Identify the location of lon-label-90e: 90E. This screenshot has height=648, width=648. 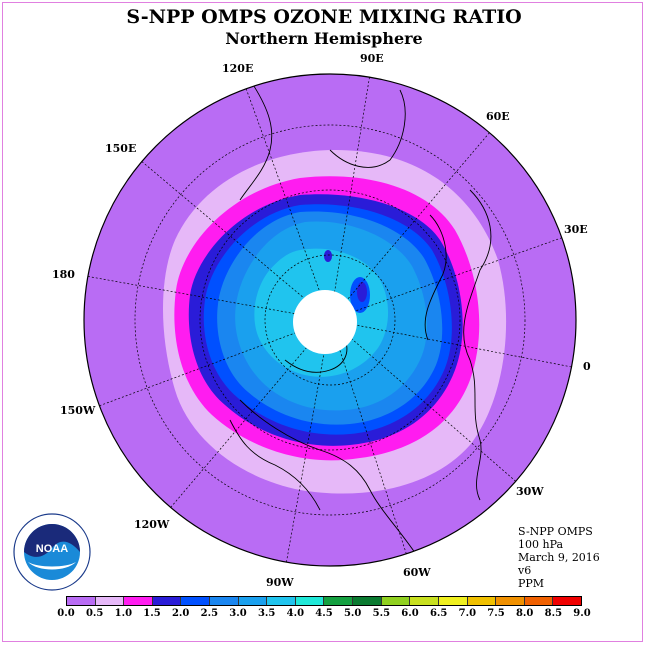
(372, 58).